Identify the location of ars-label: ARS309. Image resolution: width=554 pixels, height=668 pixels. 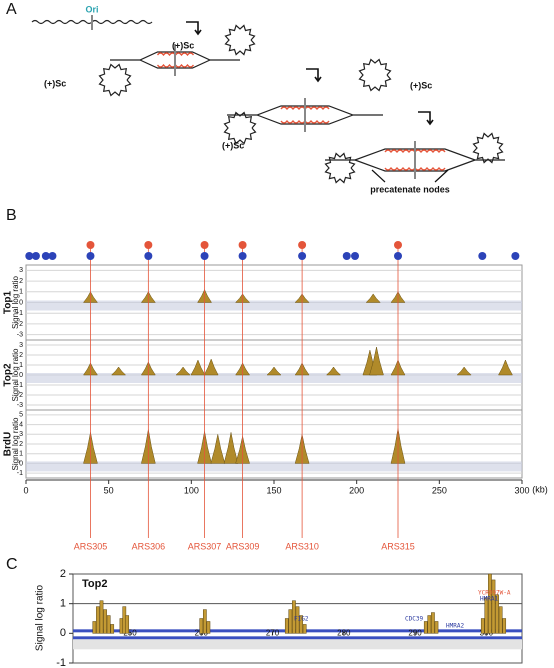
(243, 546).